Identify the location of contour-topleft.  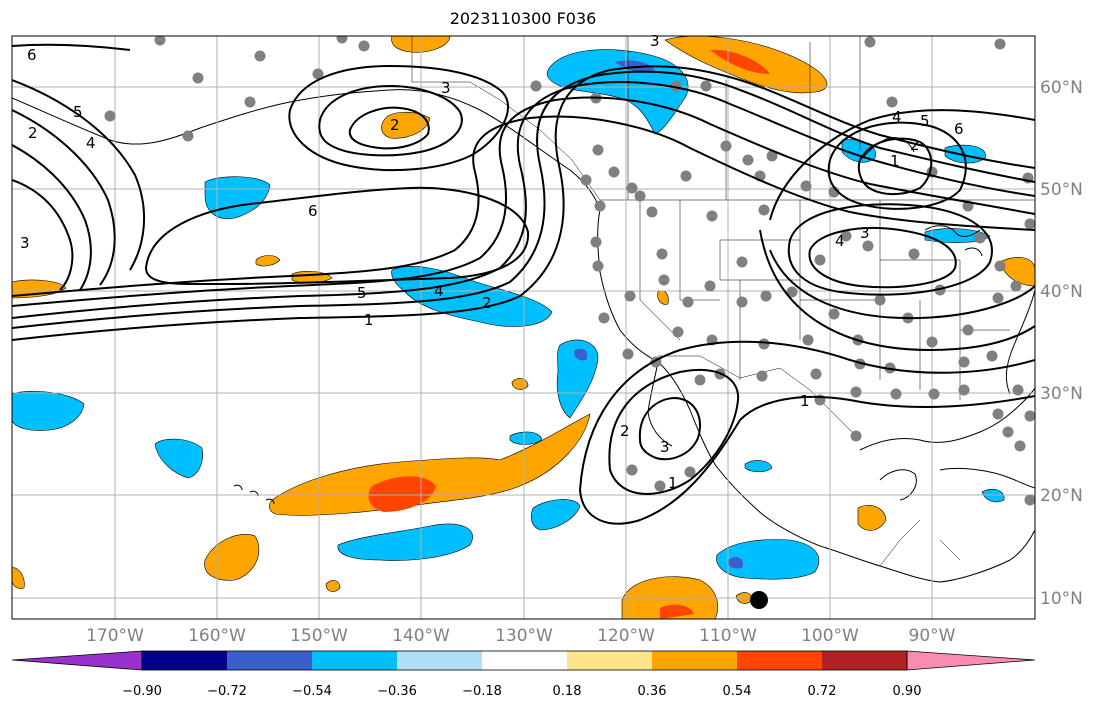
(71, 47).